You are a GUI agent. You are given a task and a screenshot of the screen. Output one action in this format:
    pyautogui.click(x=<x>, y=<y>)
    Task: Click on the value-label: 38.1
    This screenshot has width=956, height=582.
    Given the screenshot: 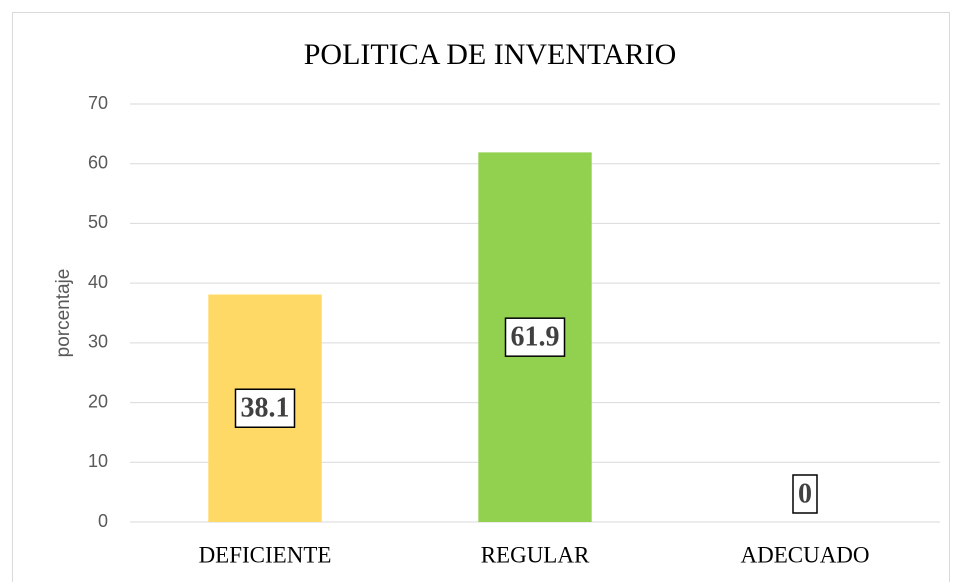 What is the action you would take?
    pyautogui.click(x=265, y=408)
    